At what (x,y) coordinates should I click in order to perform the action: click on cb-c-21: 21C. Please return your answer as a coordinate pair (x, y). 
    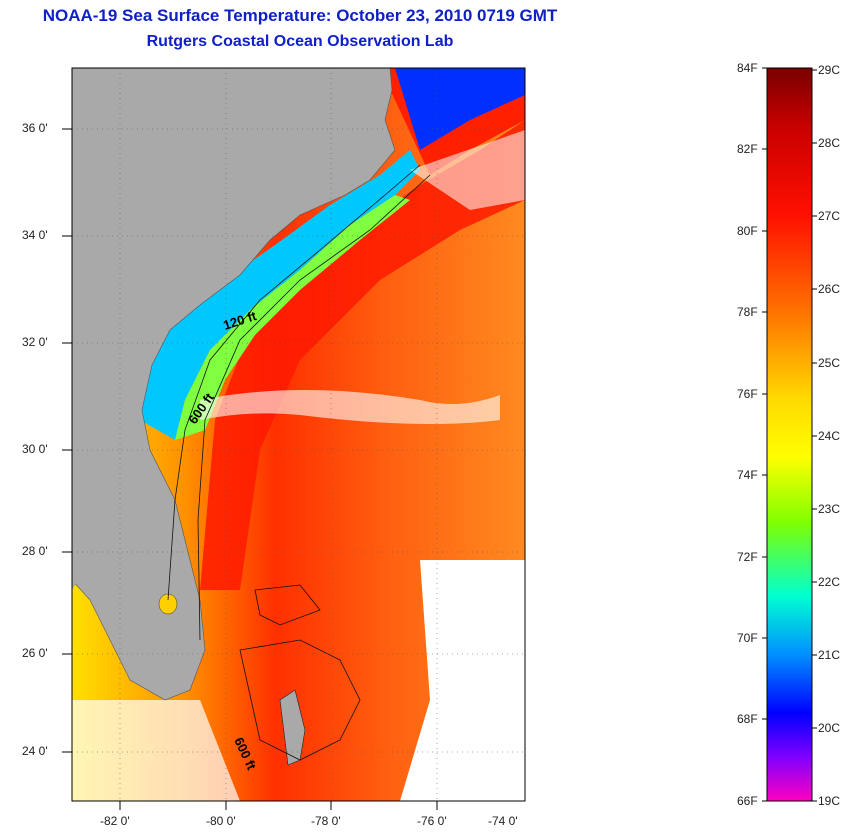
    Looking at the image, I should click on (829, 655).